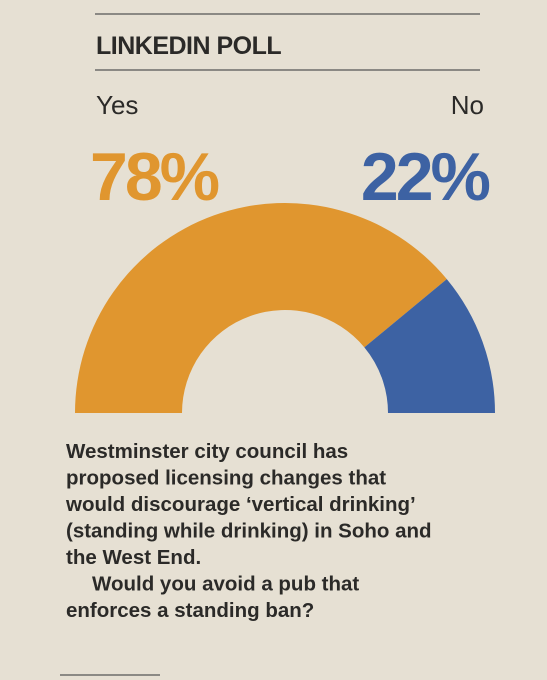  Describe the element at coordinates (249, 531) in the screenshot. I see `description-line: (standing while drinking) in Soho and` at that location.